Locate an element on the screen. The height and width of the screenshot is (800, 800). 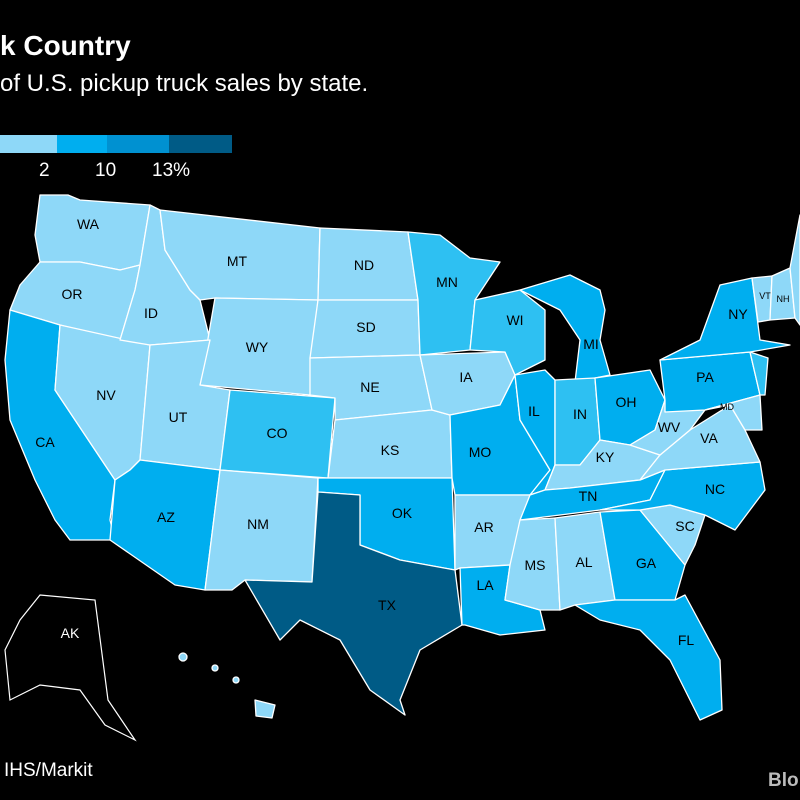
label-OH: OH is located at coordinates (626, 402).